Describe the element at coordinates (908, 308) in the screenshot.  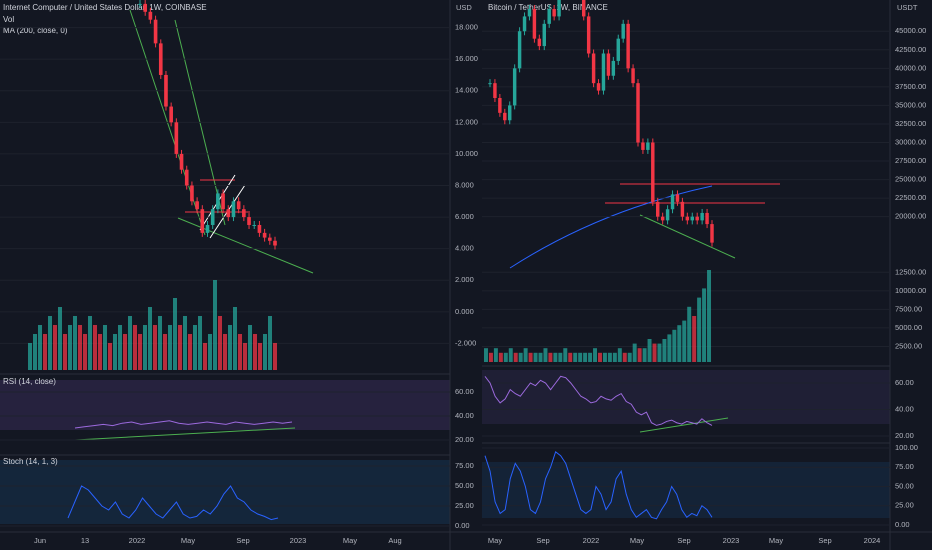
I see `y-tick-label: 7500.00` at that location.